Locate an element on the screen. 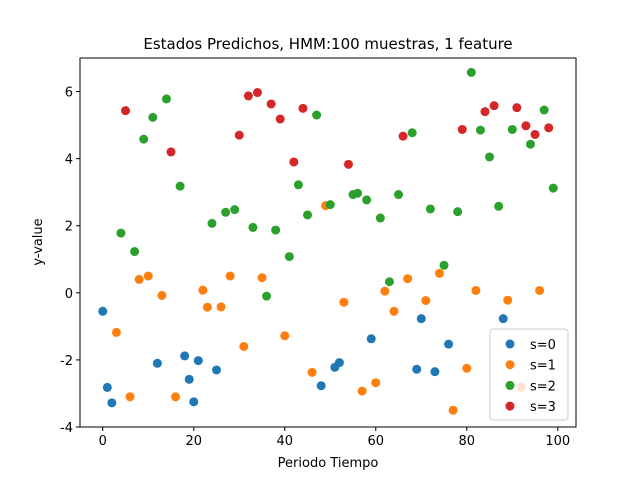  legend-box is located at coordinates (529, 374).